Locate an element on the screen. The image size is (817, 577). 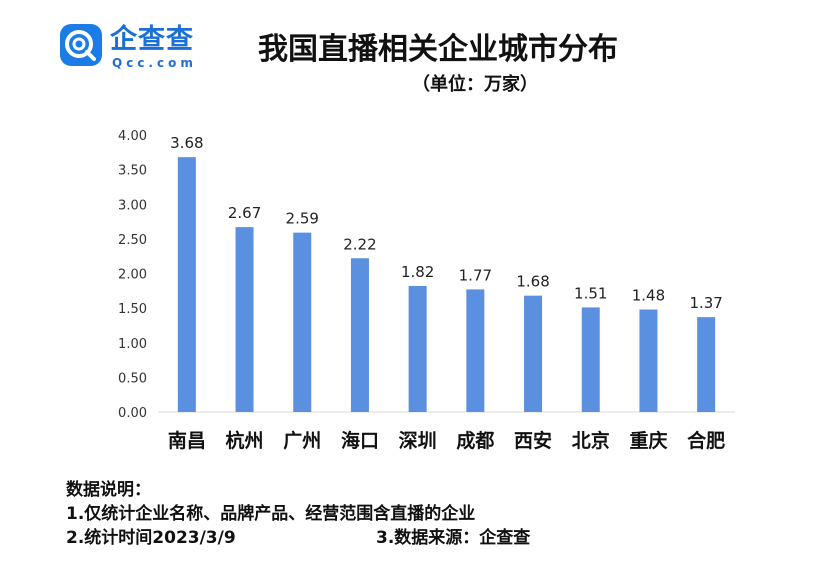
chart-unit-subtitle: （单位：万家） is located at coordinates (475, 84).